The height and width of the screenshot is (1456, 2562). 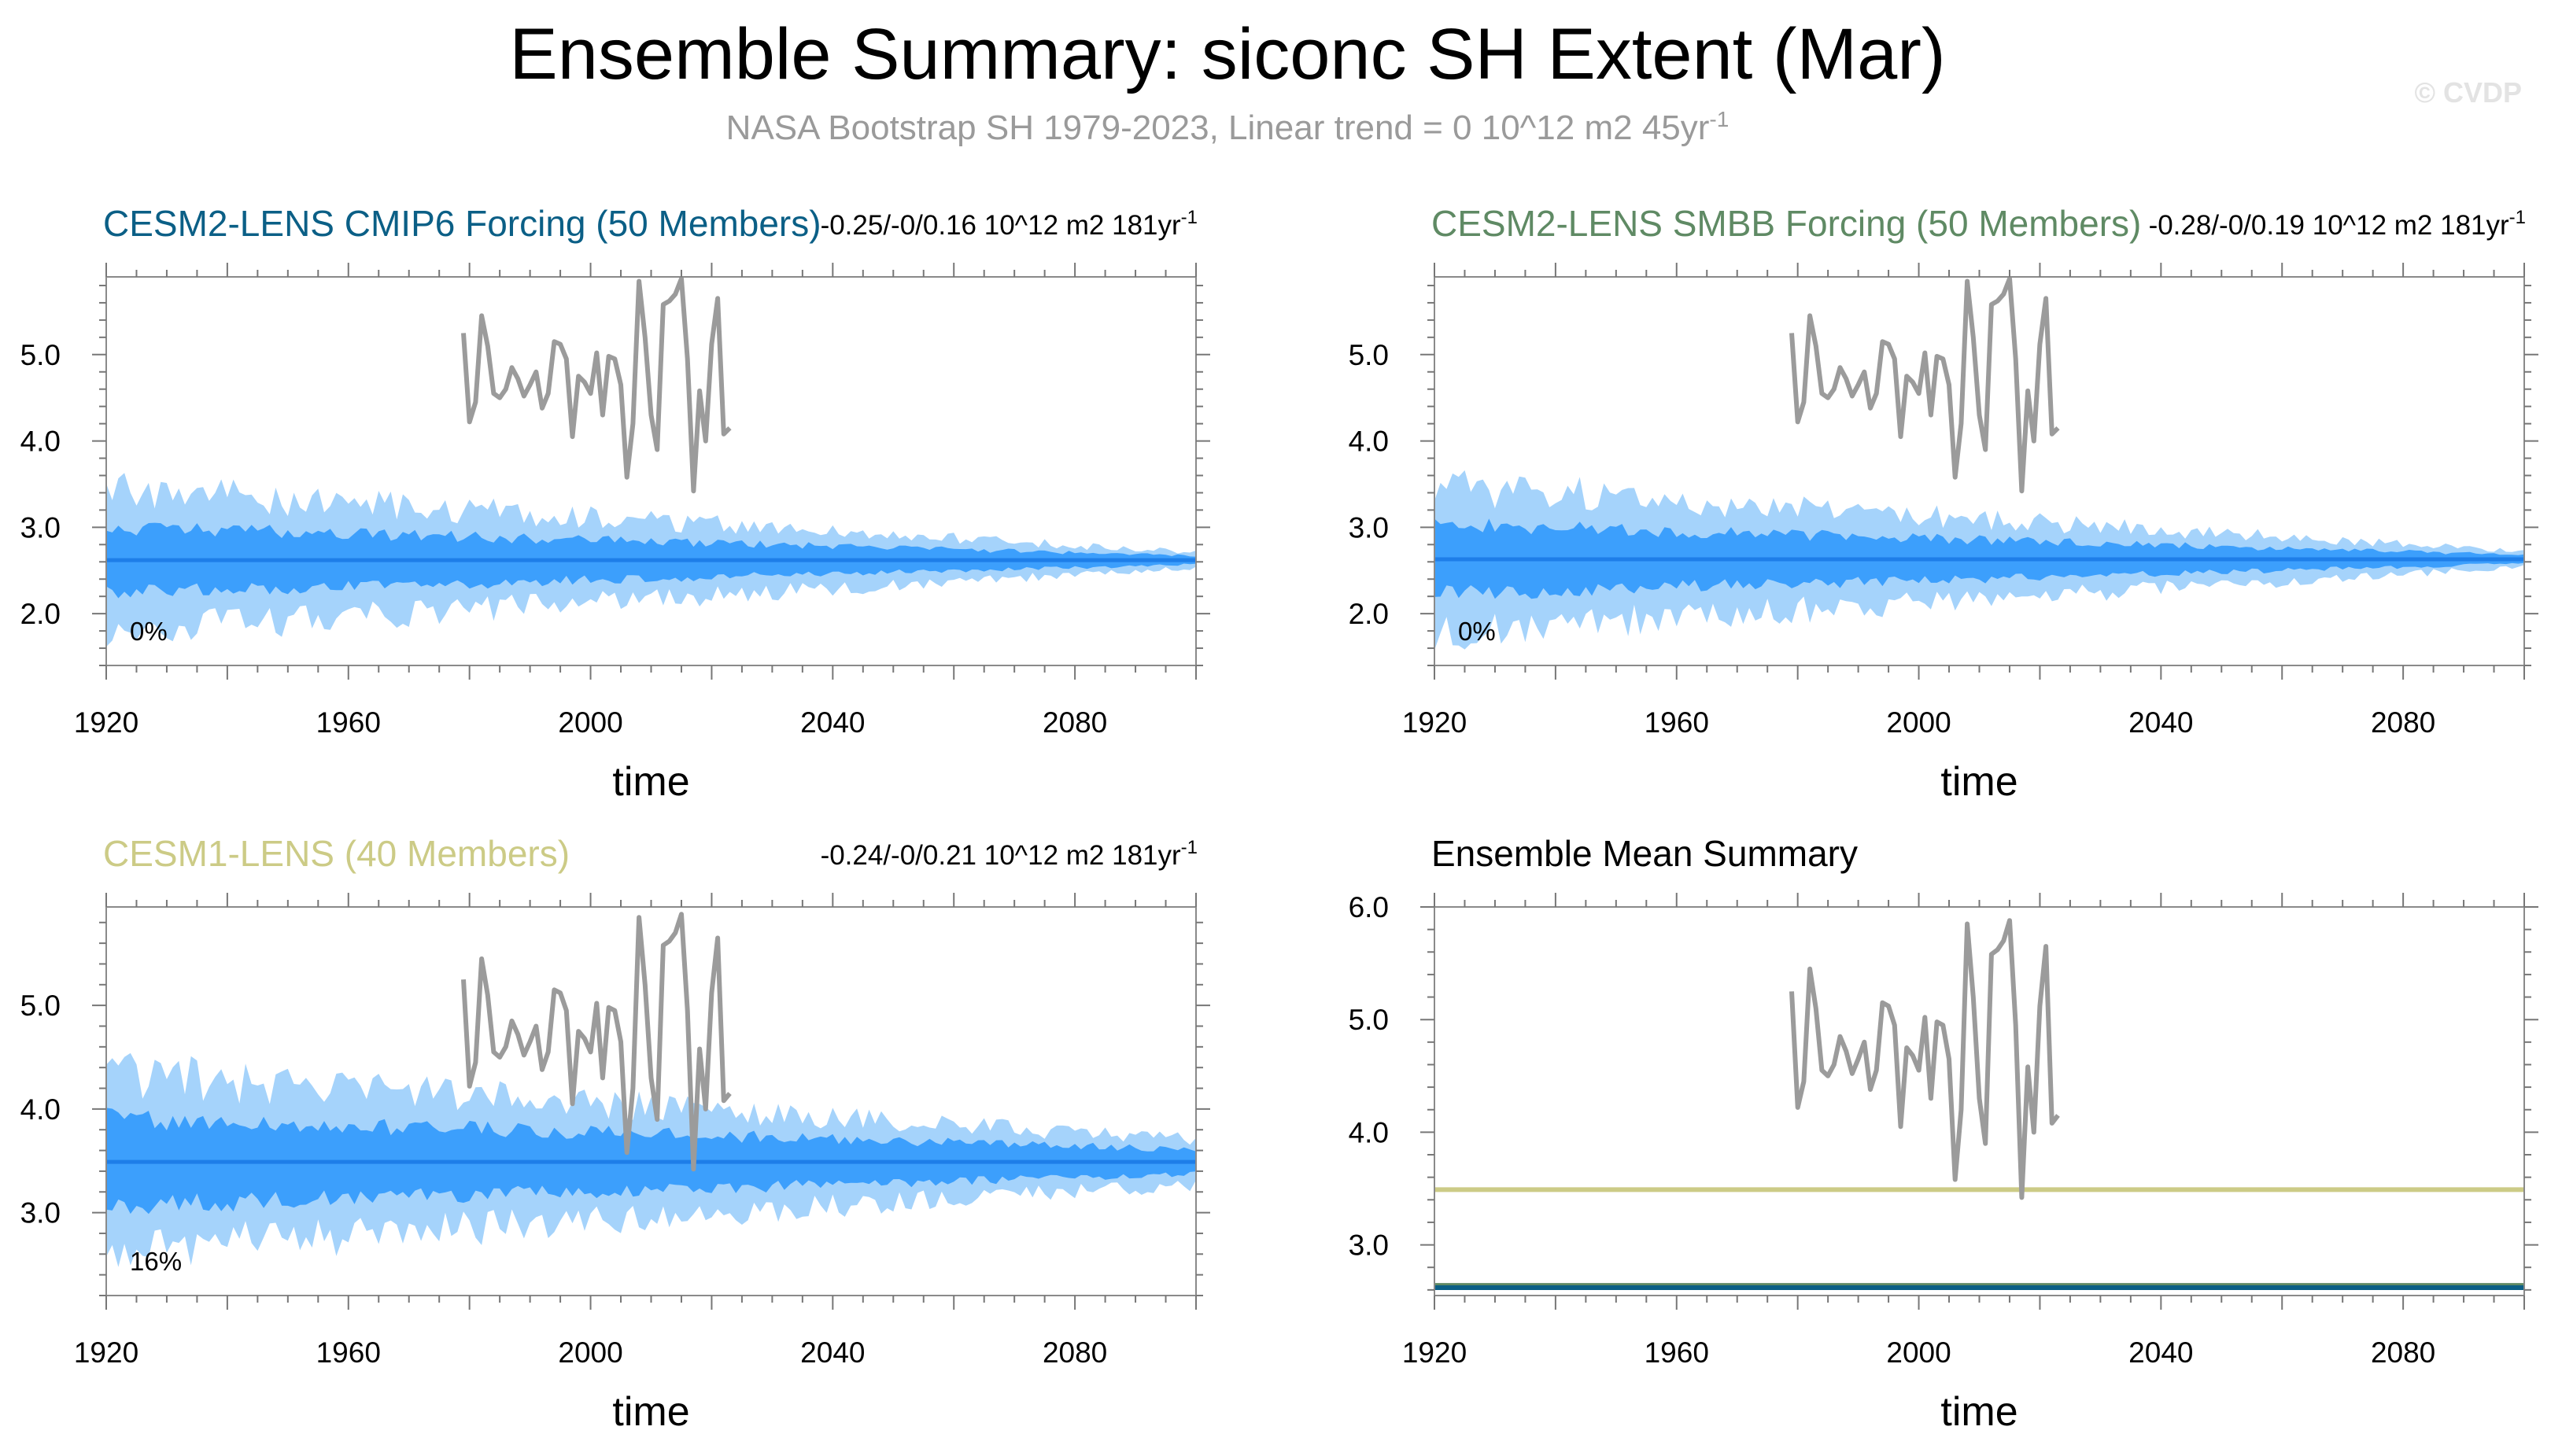 I want to click on trend-label: -0.28/-0/0.19 10^12 m2 181yr-1, so click(x=2338, y=224).